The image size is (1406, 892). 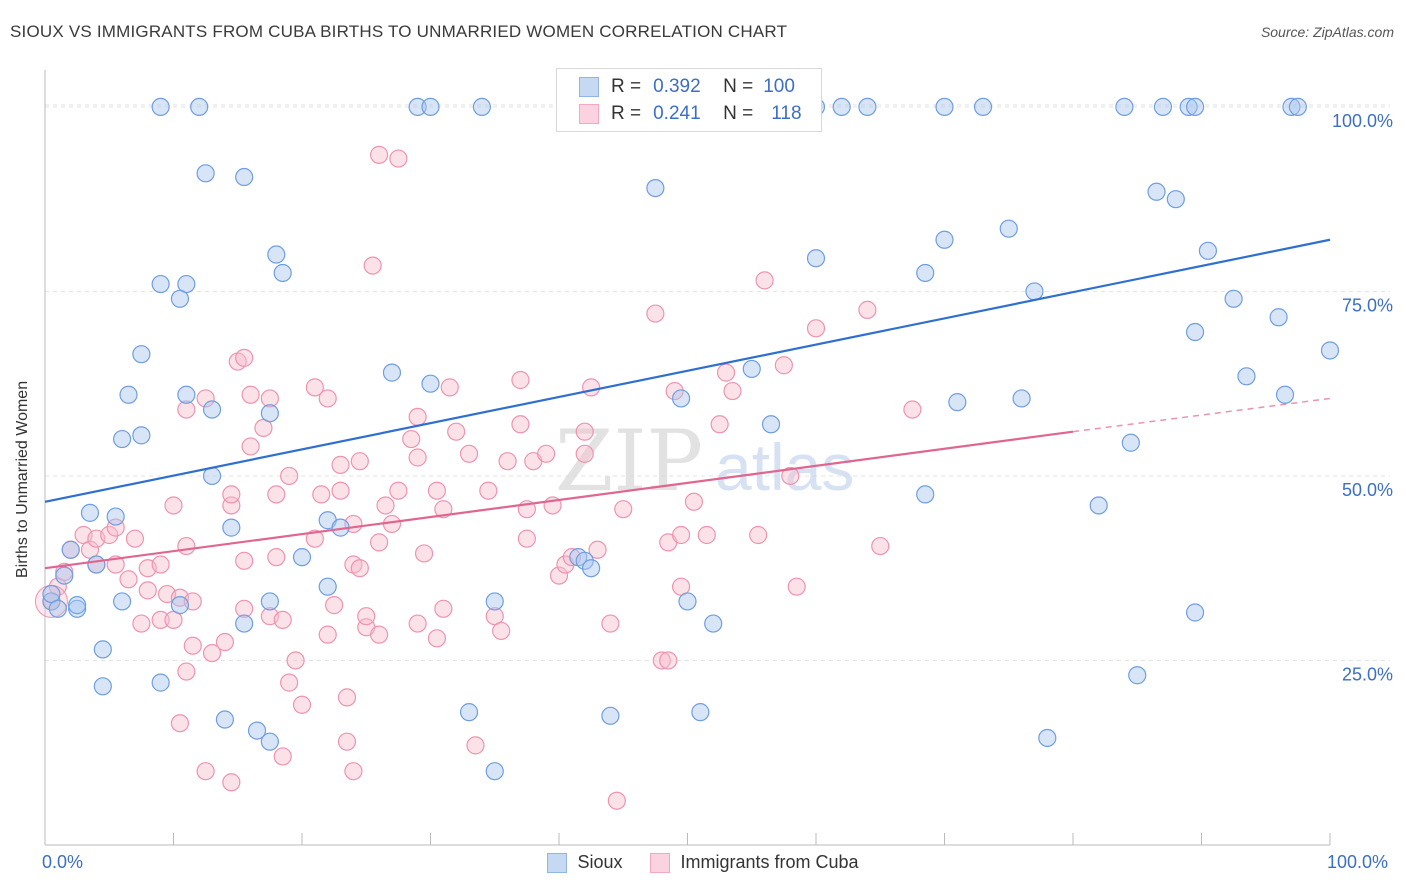 What do you see at coordinates (1362, 121) in the screenshot?
I see `y-tick-label-100: 100.0%` at bounding box center [1362, 121].